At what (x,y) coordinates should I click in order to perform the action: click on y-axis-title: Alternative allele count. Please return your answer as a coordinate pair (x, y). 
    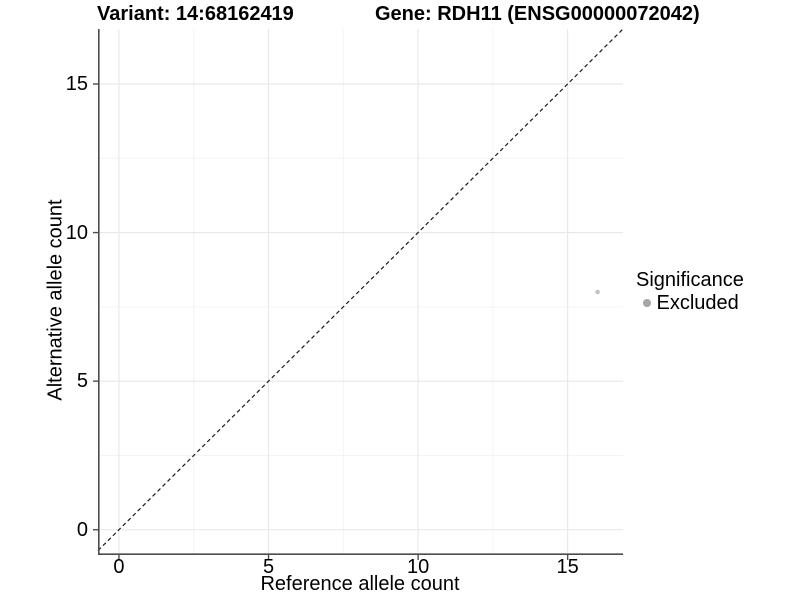
    Looking at the image, I should click on (55, 300).